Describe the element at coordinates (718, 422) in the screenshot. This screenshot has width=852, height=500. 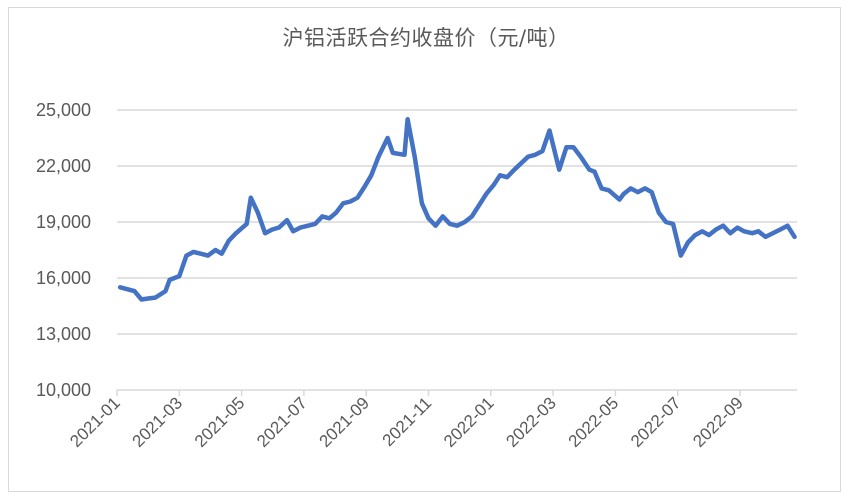
I see `x-tick-label: 2022-09` at that location.